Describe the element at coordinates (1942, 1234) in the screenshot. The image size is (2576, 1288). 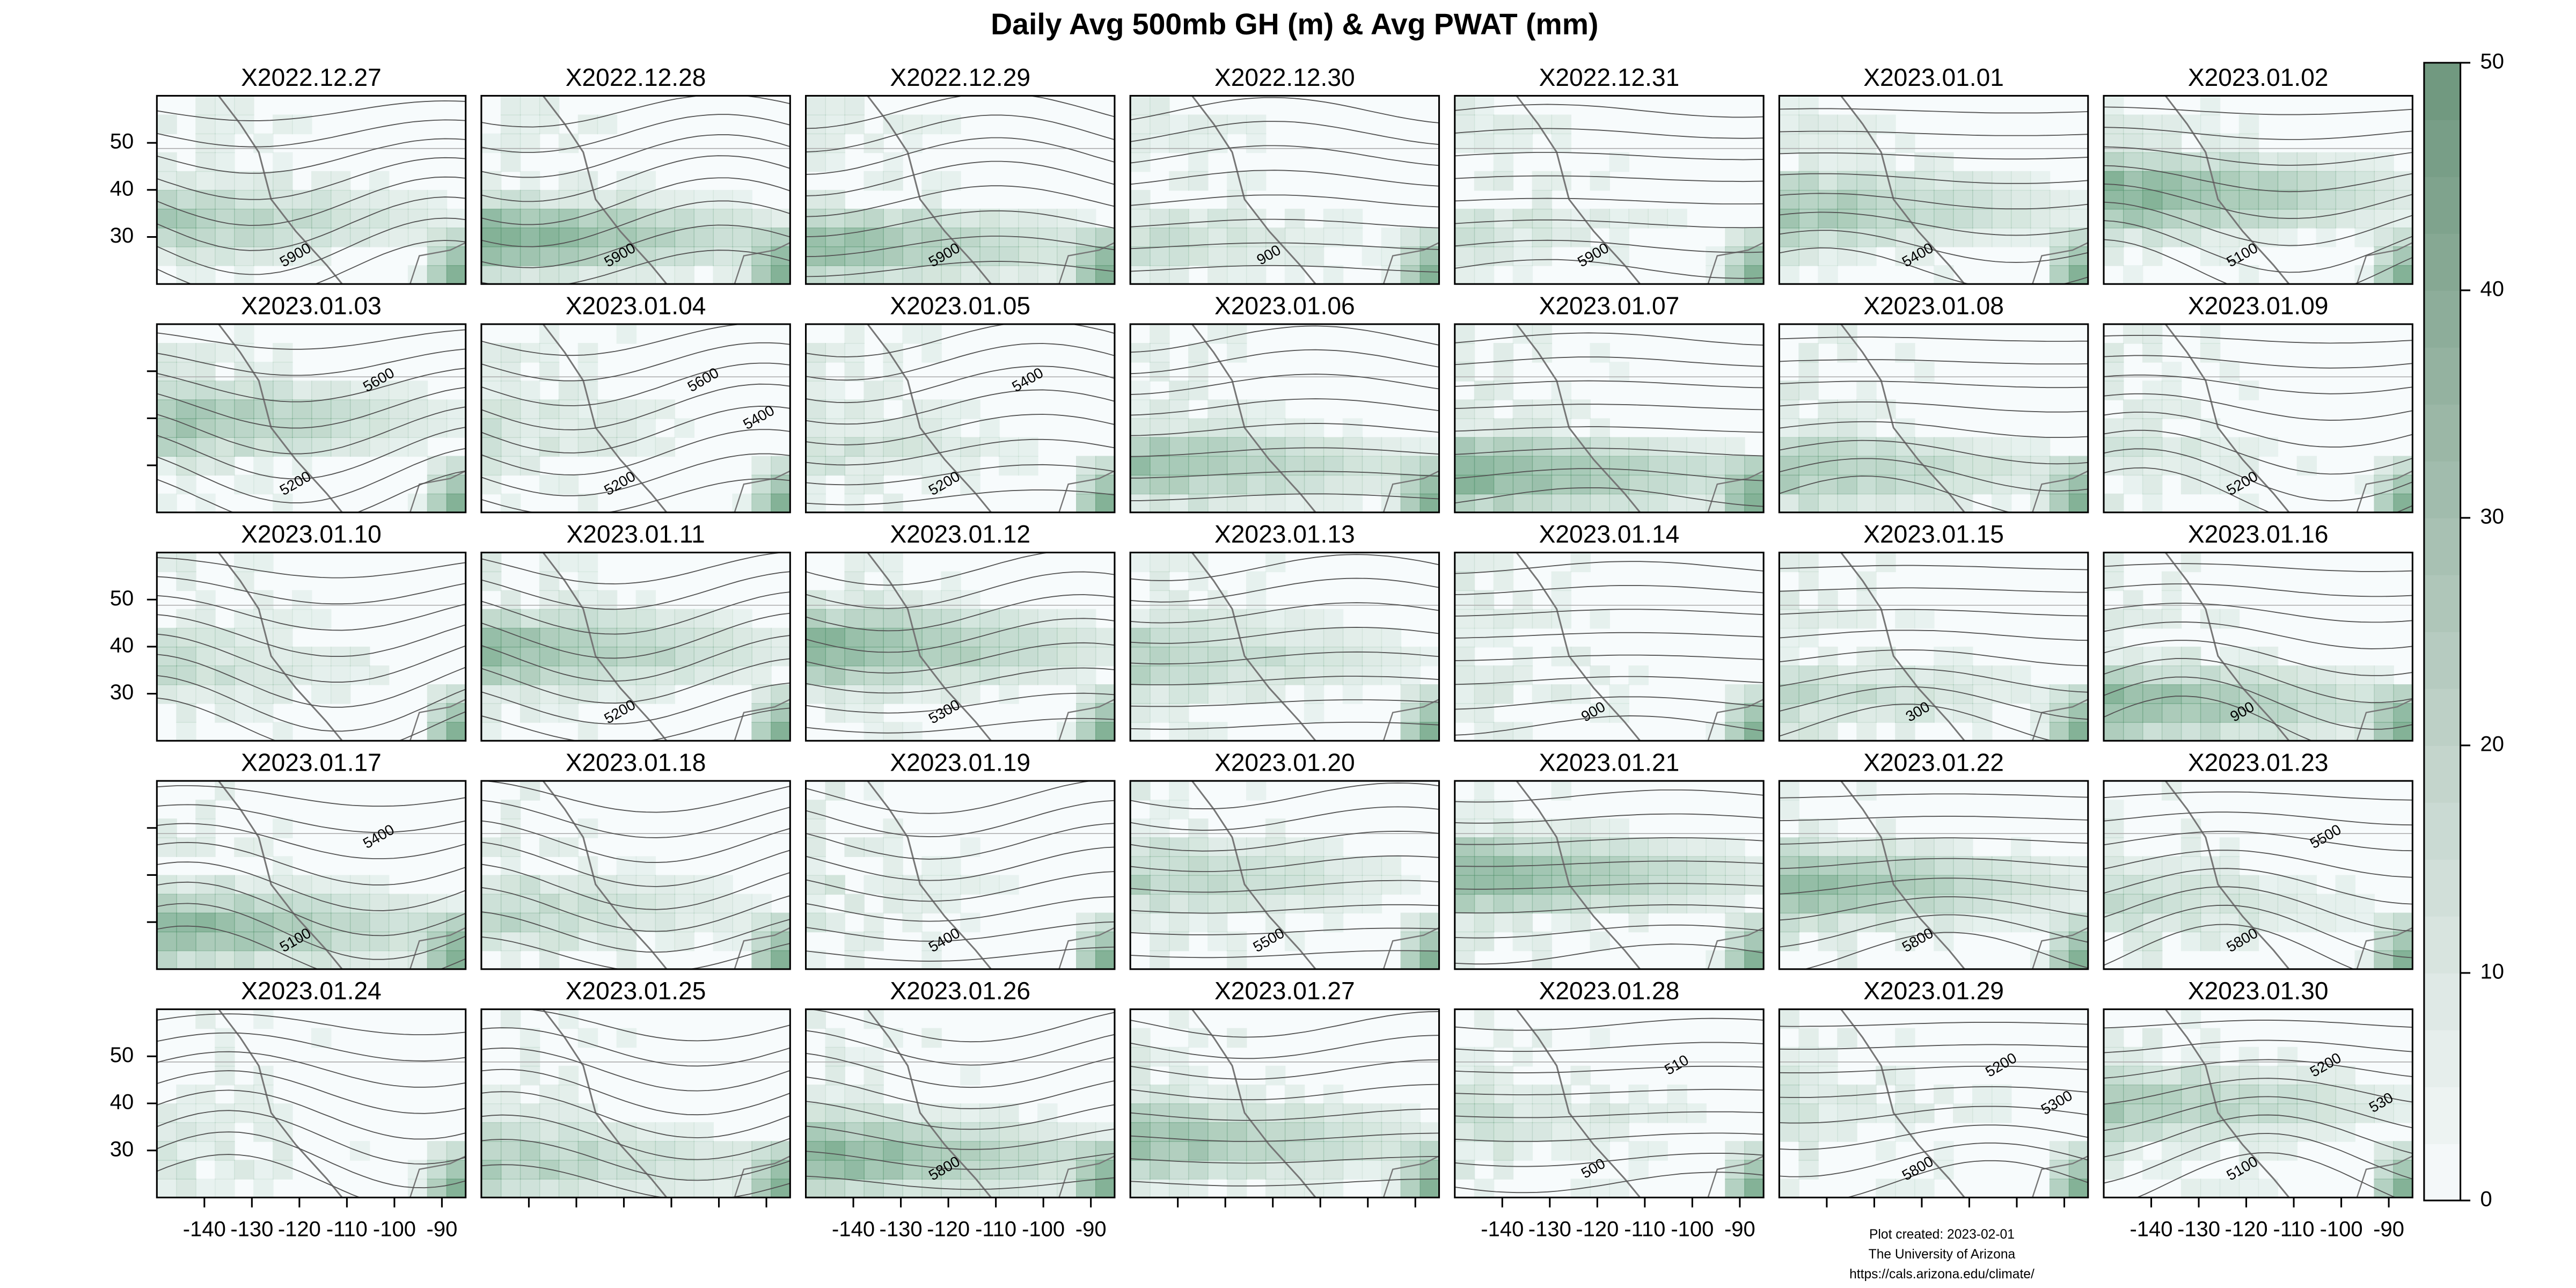
I see `footer-text: Plot created: 2023-02-01` at that location.